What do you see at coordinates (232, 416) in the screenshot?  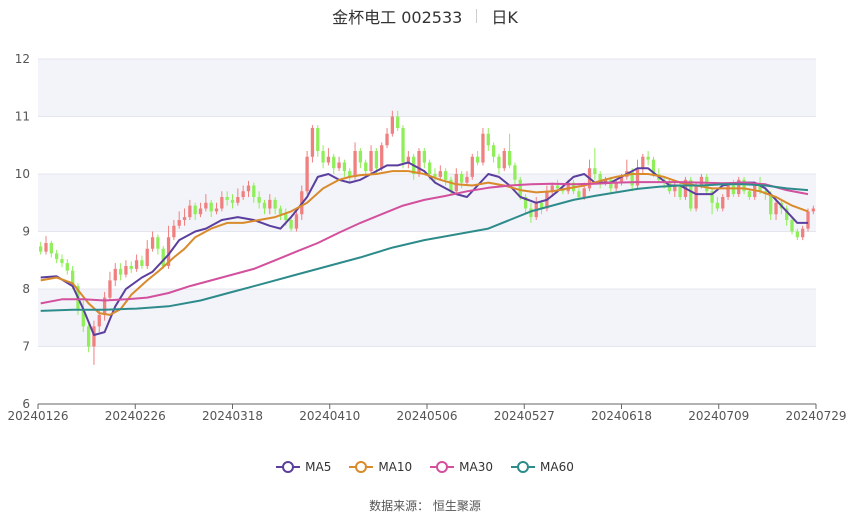 I see `x-tick-label: 20240318` at bounding box center [232, 416].